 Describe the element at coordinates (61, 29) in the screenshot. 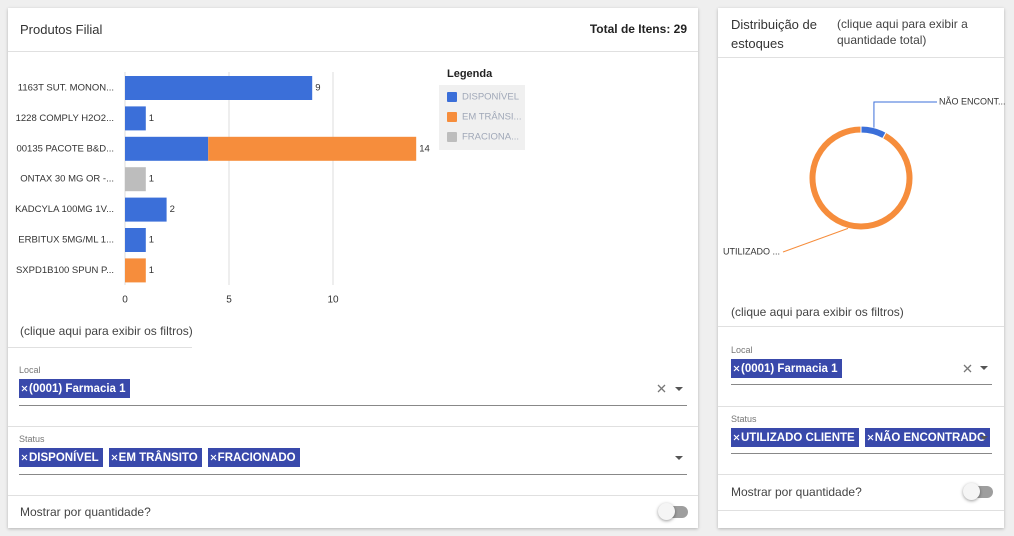

I see `card-title: Produtos Filial` at that location.